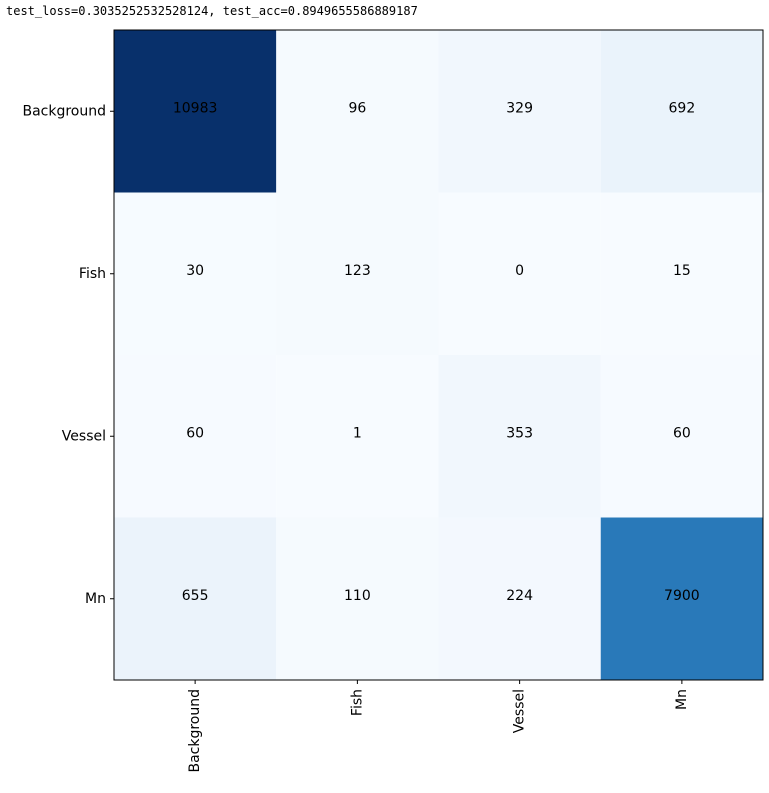 The height and width of the screenshot is (793, 769). I want to click on y-tick-label: Fish, so click(92, 274).